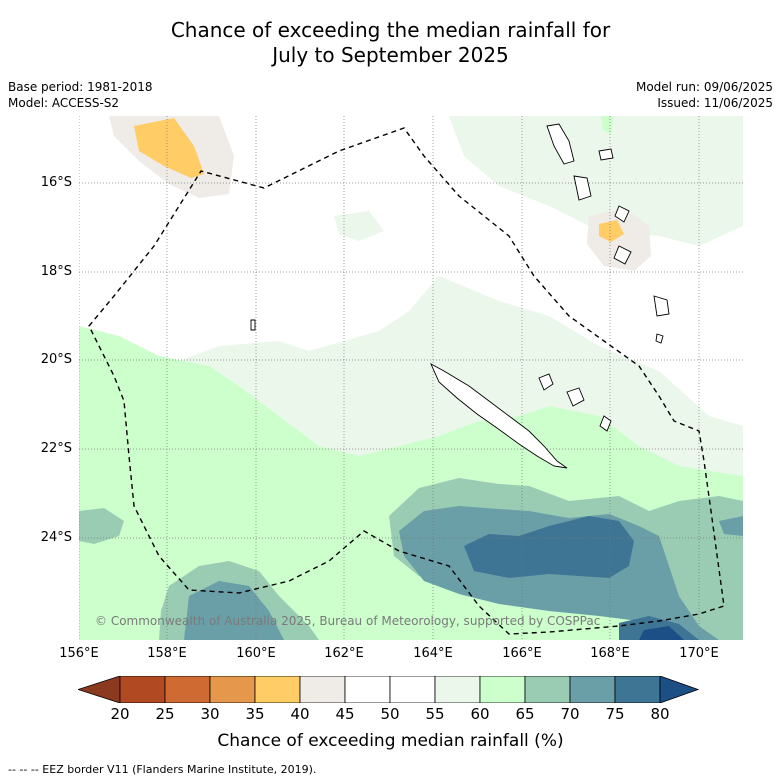 The width and height of the screenshot is (781, 781). I want to click on colorbar-tick-label: 70, so click(570, 714).